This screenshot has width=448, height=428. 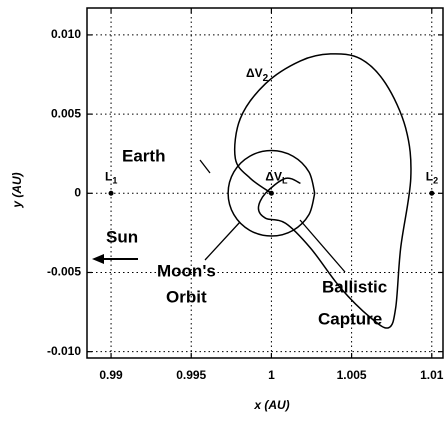 I want to click on y-tick-label: 0.010, so click(x=66, y=34).